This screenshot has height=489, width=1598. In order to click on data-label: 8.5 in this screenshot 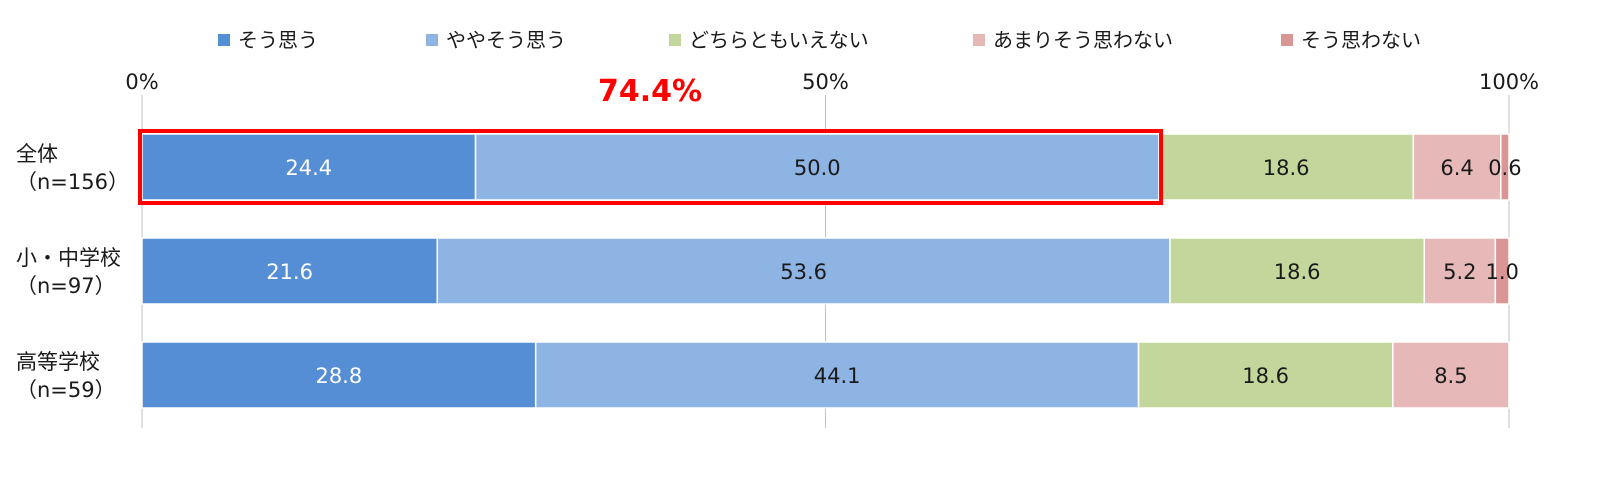, I will do `click(1450, 376)`.